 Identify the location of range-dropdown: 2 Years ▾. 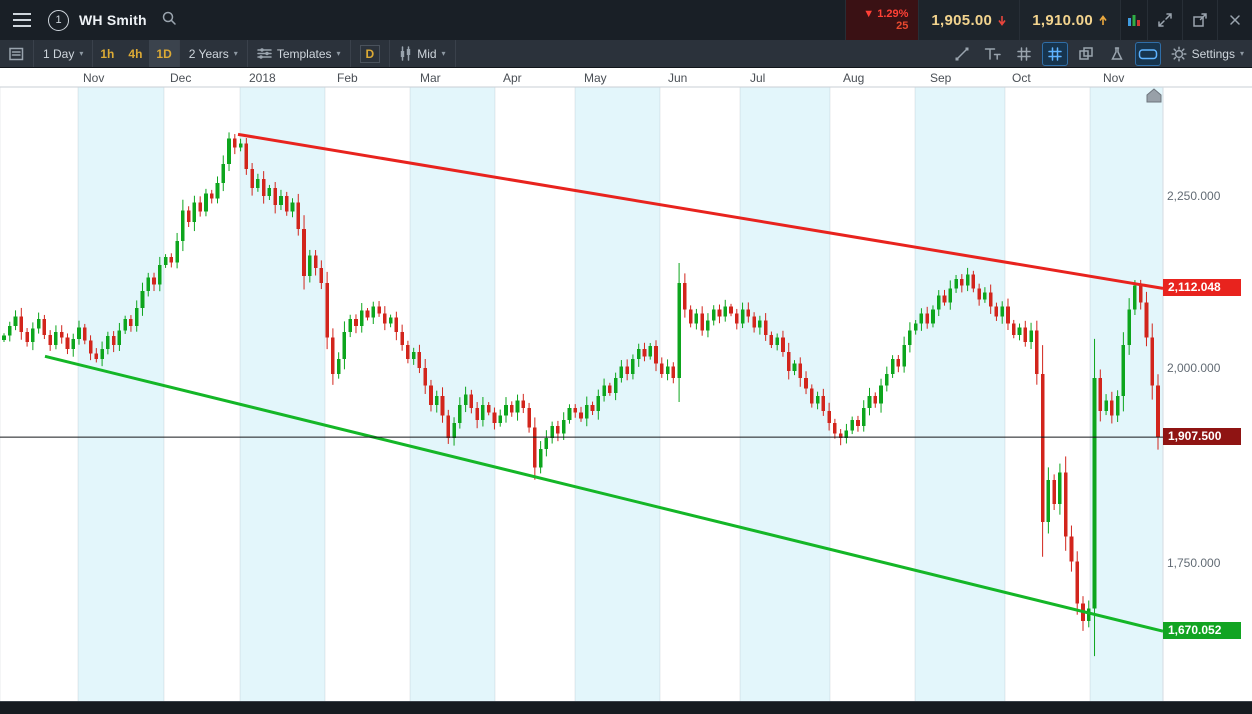
(214, 53).